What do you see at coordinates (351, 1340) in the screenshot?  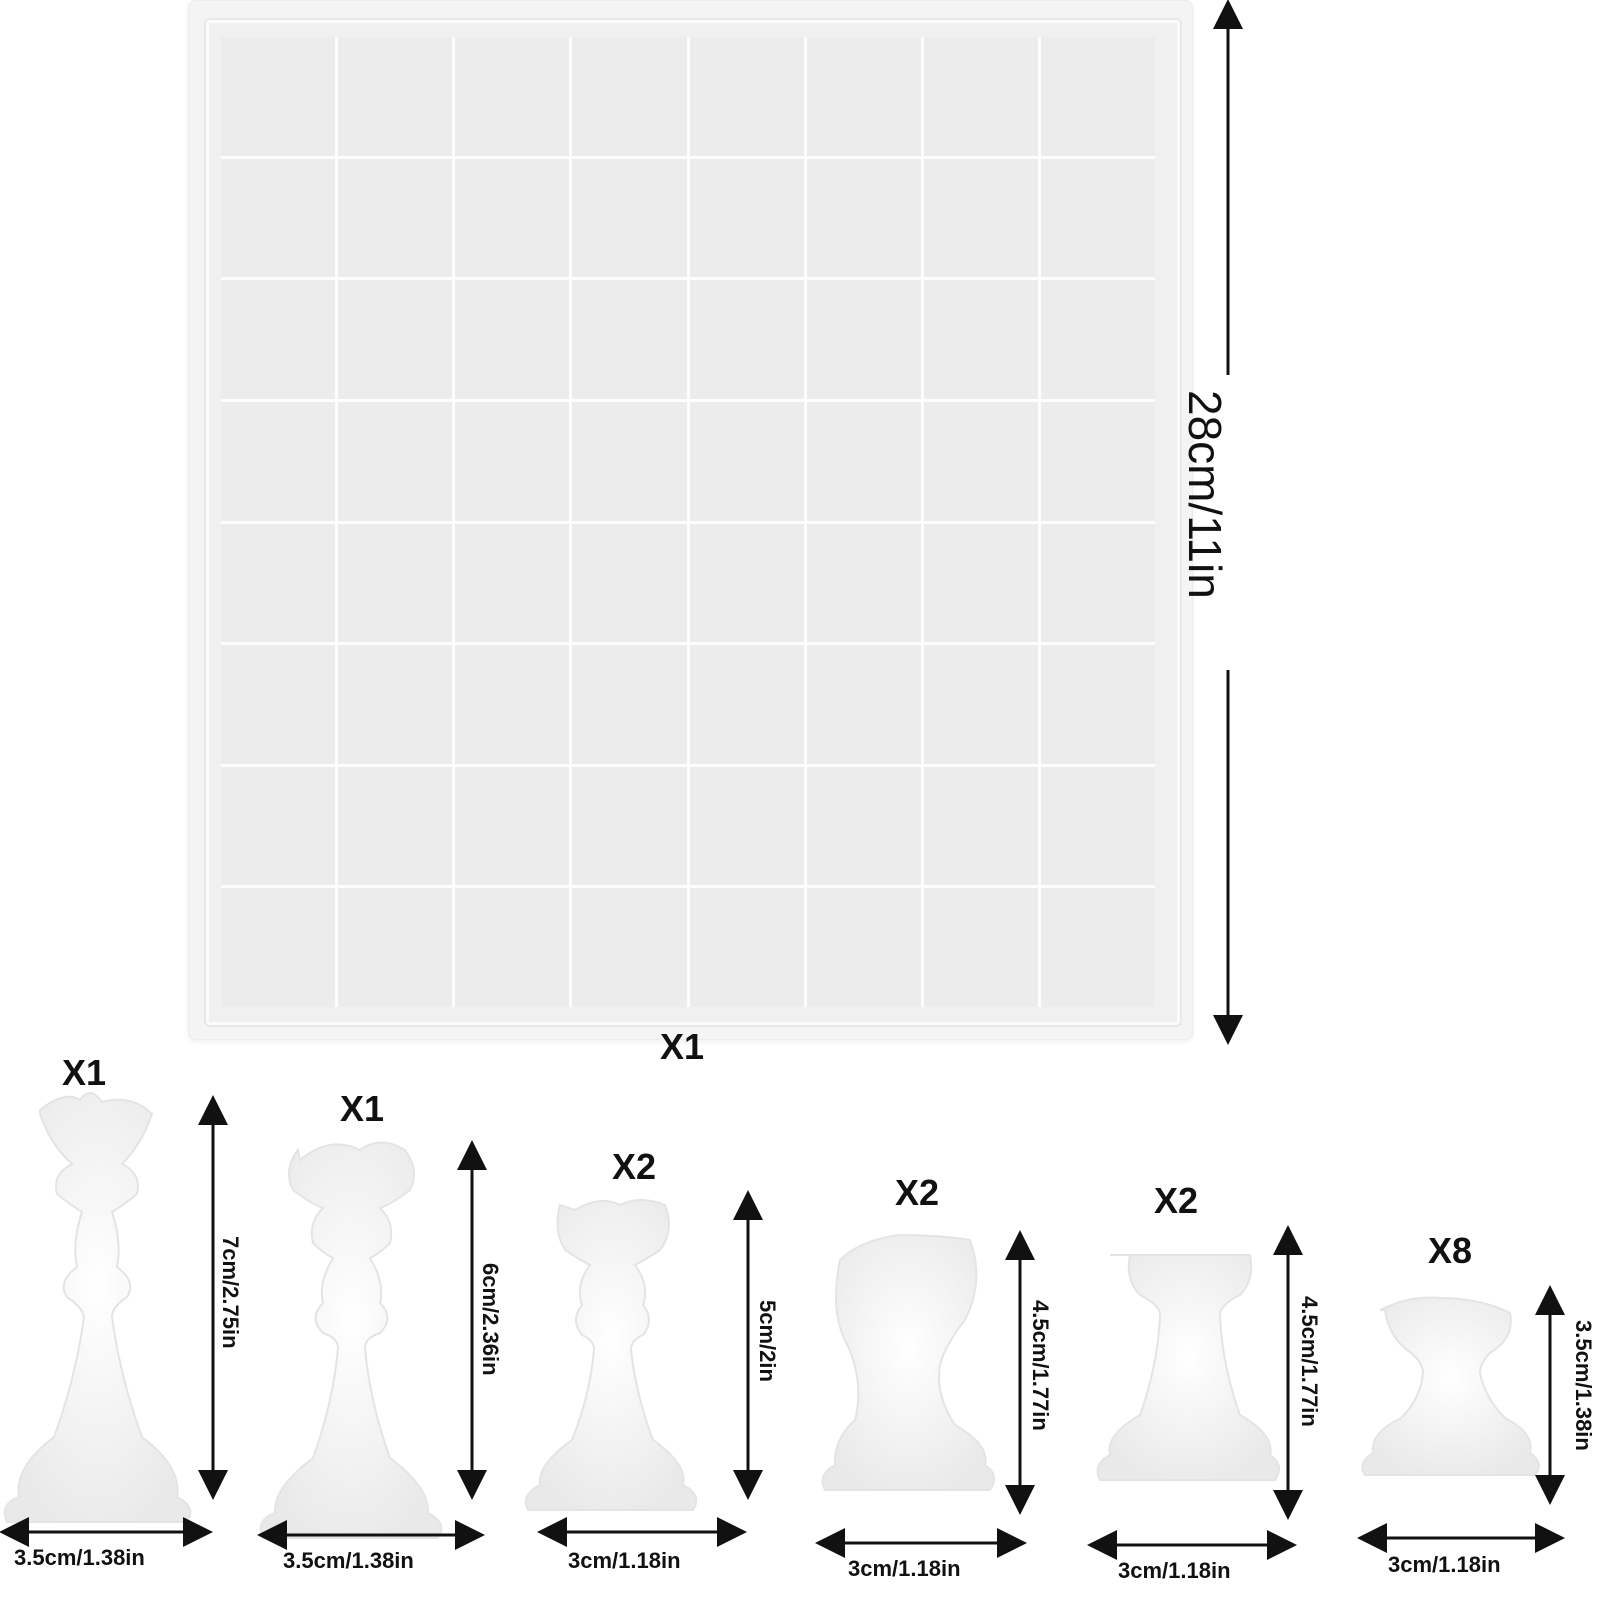 I see `queen-piece` at bounding box center [351, 1340].